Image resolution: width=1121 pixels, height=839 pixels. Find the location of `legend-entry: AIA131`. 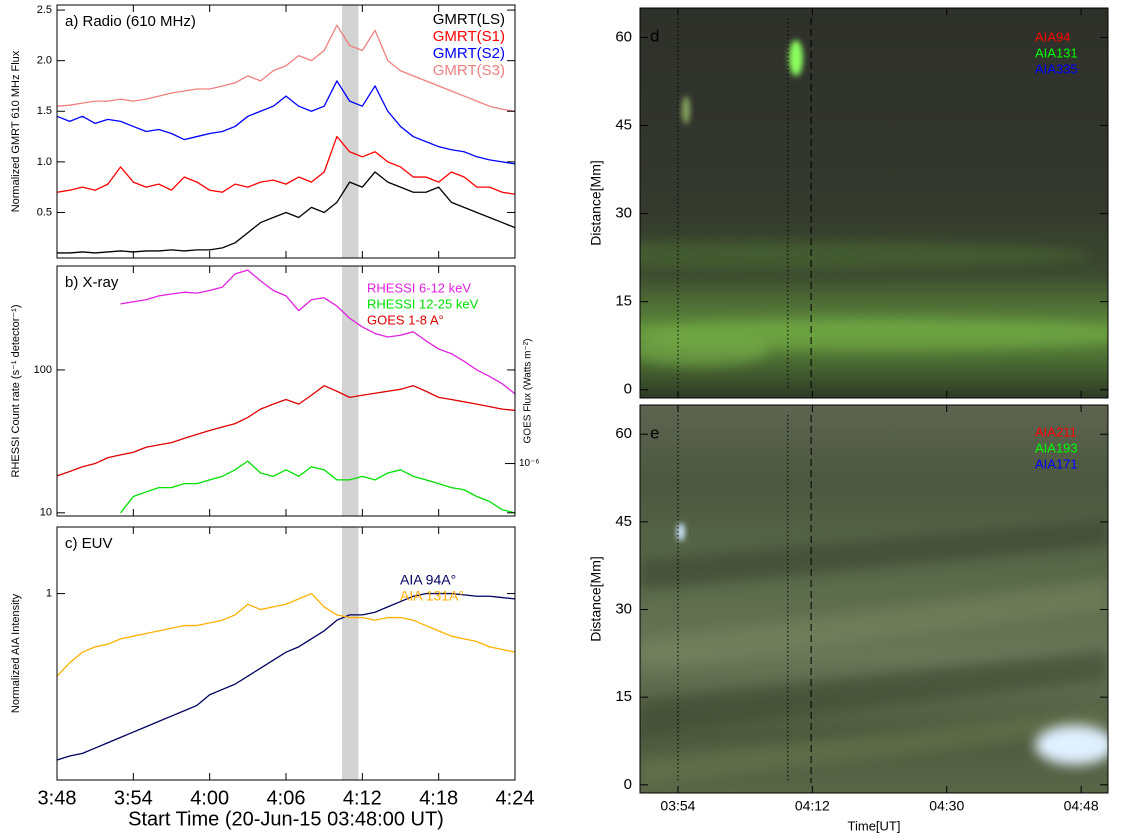

legend-entry: AIA131 is located at coordinates (1056, 52).